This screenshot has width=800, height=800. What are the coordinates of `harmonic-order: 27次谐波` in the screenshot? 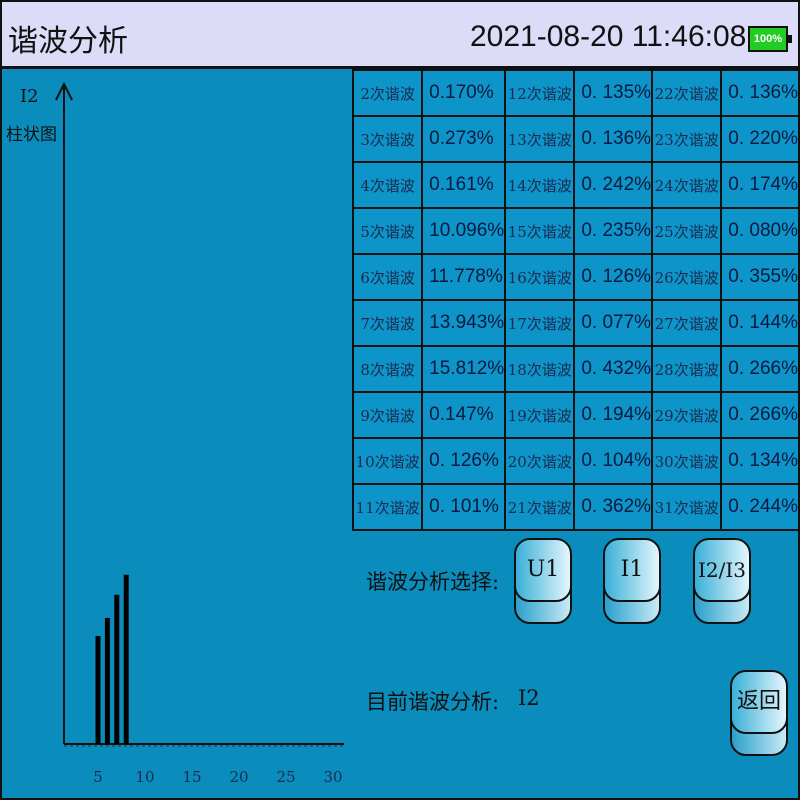 It's located at (687, 323).